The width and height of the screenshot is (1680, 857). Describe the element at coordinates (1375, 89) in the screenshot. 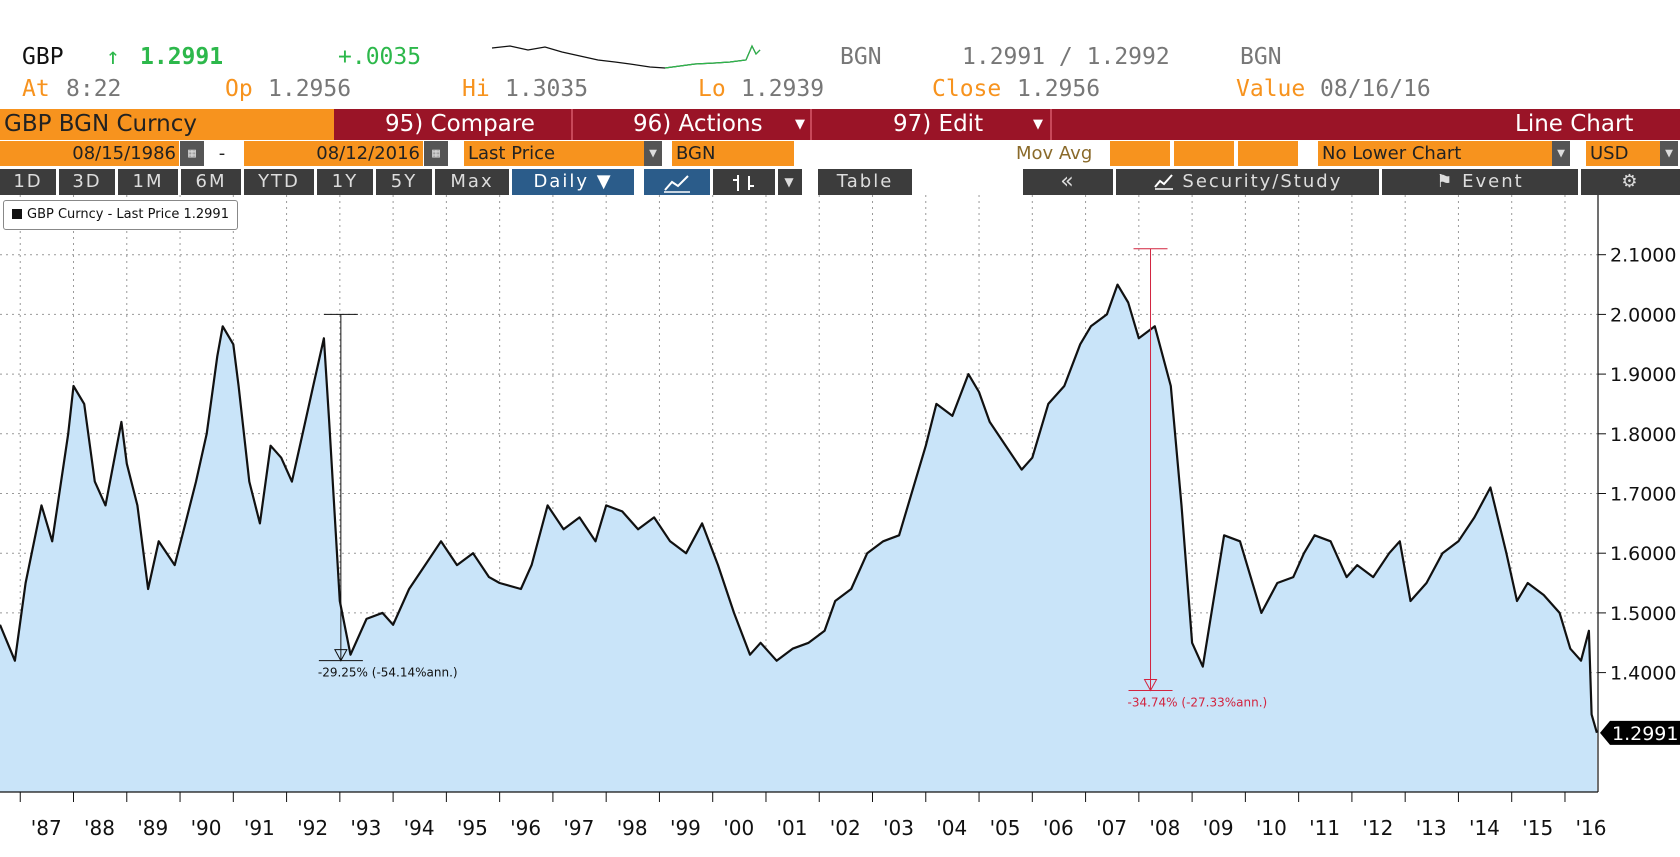

I see `value-date: 08/16/16` at that location.